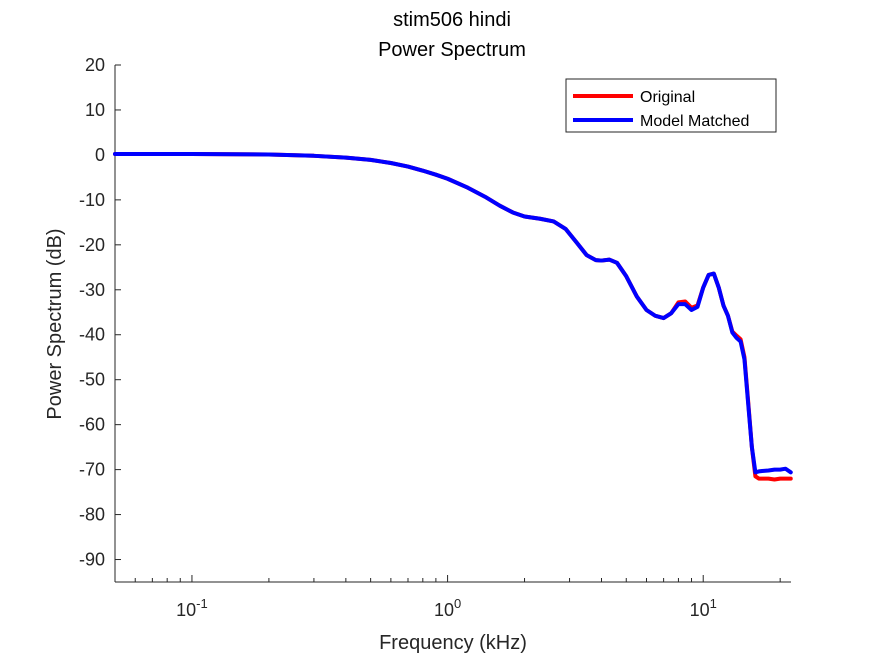 This screenshot has width=875, height=656. I want to click on chart-subtitle: Power Spectrum, so click(452, 50).